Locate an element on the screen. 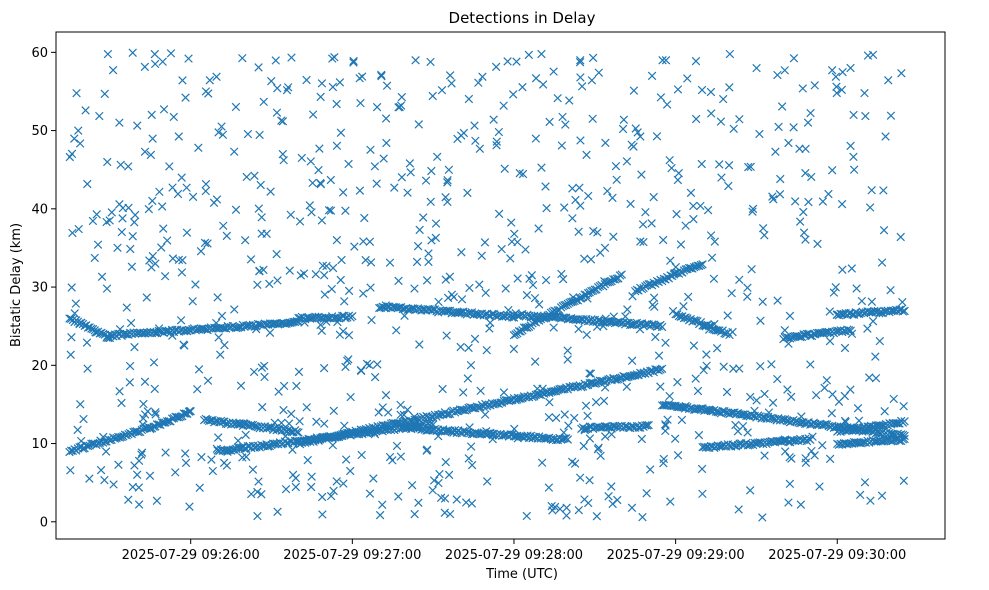 The width and height of the screenshot is (989, 590). y-tick-label: 30 is located at coordinates (39, 288).